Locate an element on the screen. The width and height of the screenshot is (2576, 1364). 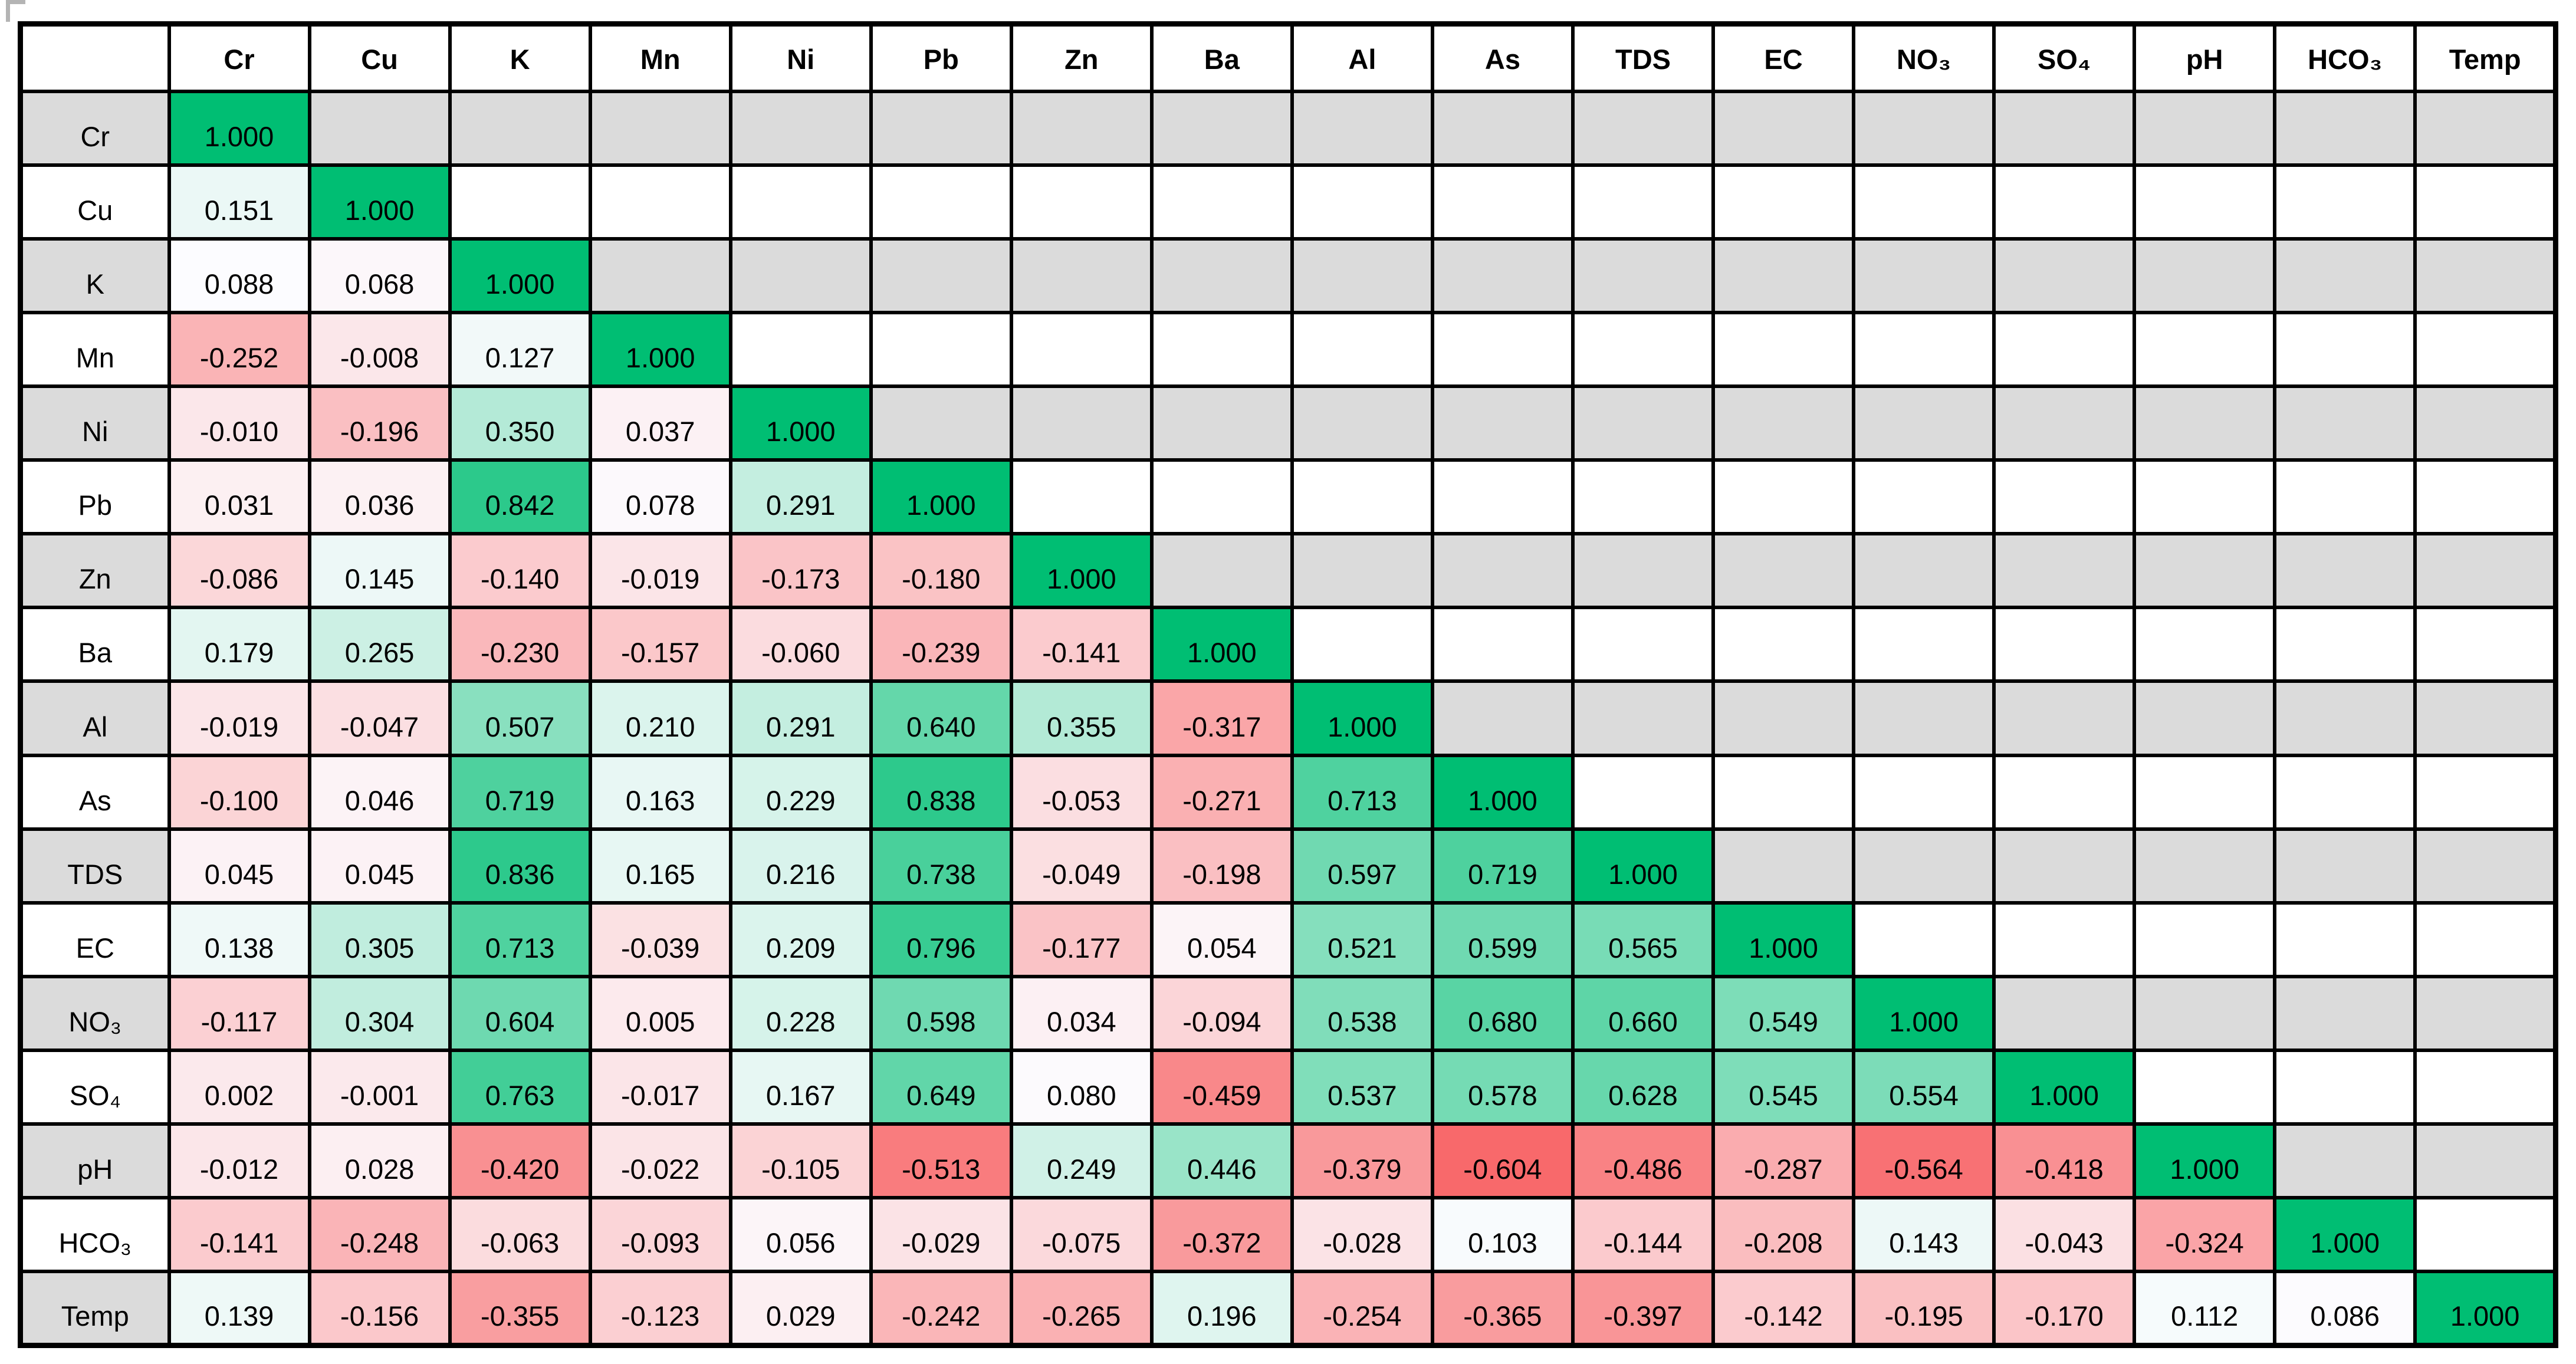
matrix-cell: 0.080 is located at coordinates (1081, 1087).